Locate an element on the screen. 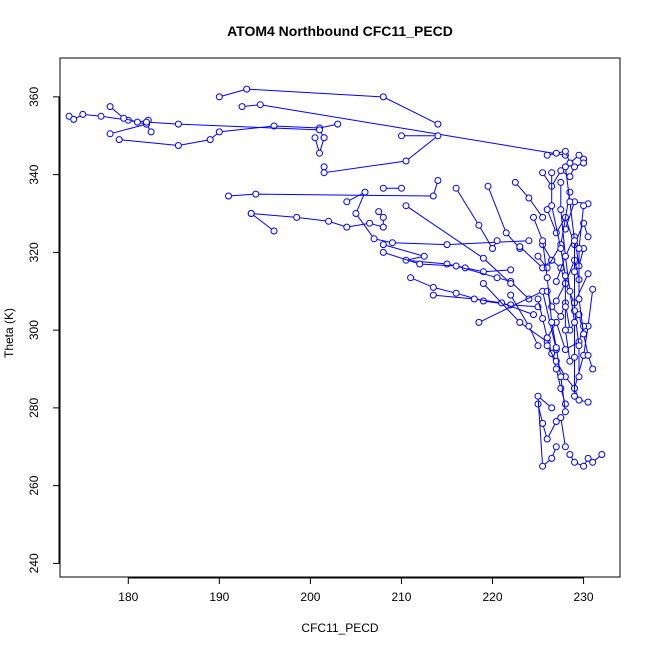 This screenshot has height=650, width=650. x-tick-label: 200 is located at coordinates (310, 597).